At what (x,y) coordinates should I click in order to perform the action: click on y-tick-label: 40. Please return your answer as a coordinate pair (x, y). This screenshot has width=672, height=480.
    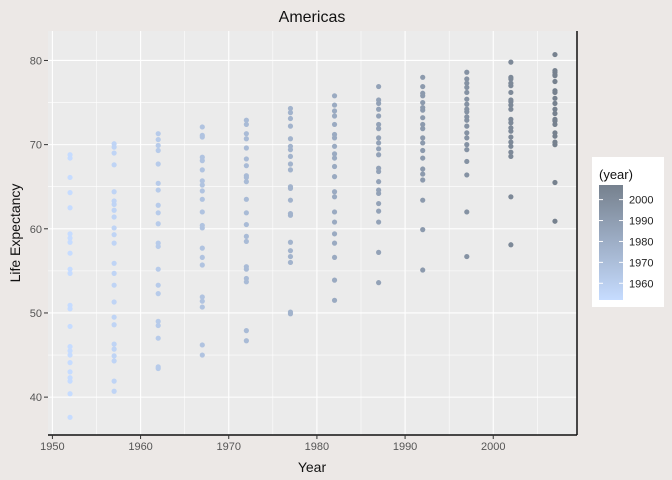
    Looking at the image, I should click on (36, 398).